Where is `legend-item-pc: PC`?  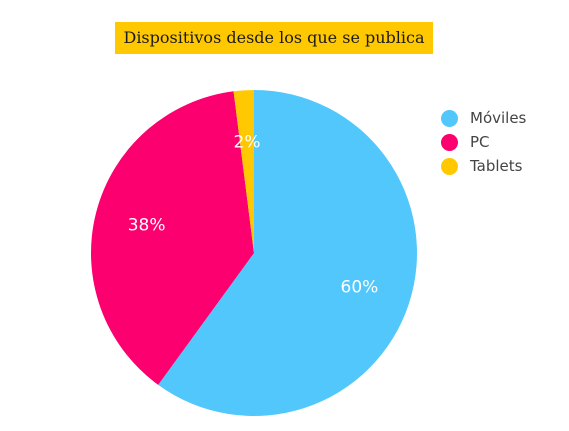
legend-item-pc: PC is located at coordinates (483, 142).